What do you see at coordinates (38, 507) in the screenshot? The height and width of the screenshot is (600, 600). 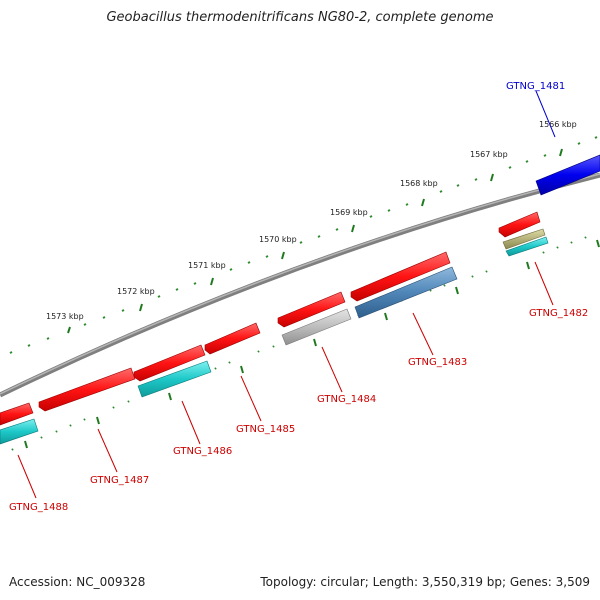 I see `gene-label-gtng-1488: GTNG_1488` at bounding box center [38, 507].